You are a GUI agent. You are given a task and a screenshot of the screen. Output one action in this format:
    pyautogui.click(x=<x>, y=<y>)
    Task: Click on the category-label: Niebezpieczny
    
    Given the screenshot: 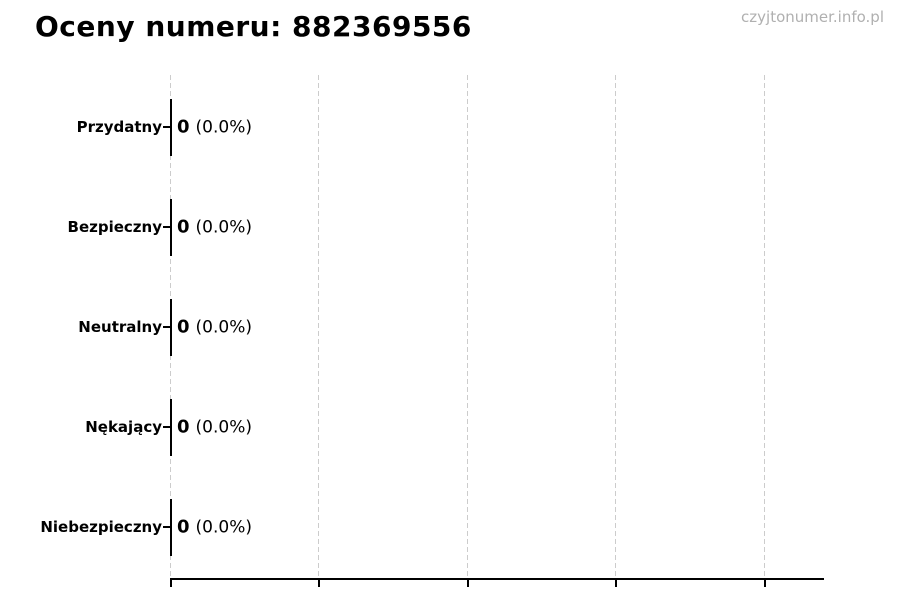 What is the action you would take?
    pyautogui.click(x=101, y=527)
    